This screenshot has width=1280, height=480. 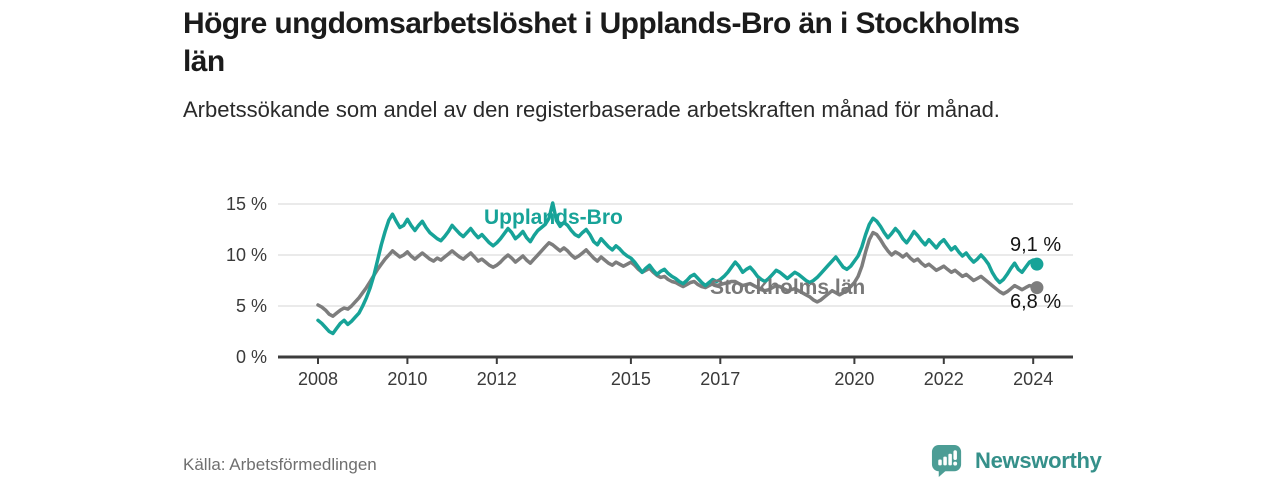 What do you see at coordinates (251, 306) in the screenshot?
I see `y-tick-label: 5 %` at bounding box center [251, 306].